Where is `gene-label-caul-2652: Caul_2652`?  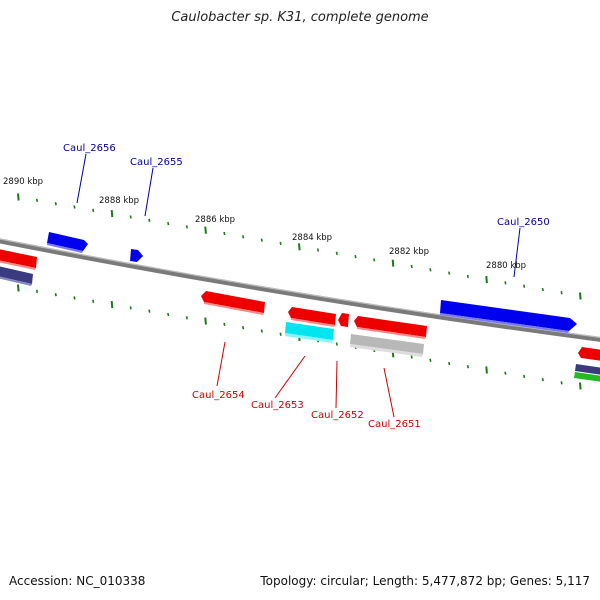 gene-label-caul-2652: Caul_2652 is located at coordinates (337, 415).